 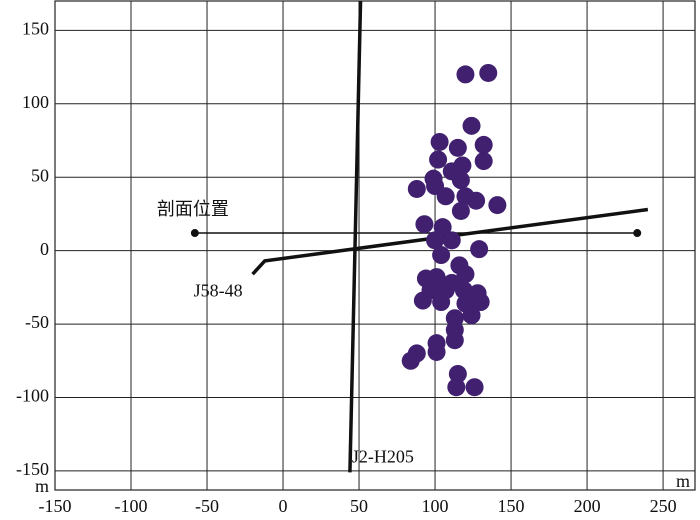 I want to click on x-tick-label: -100, so click(x=131, y=506).